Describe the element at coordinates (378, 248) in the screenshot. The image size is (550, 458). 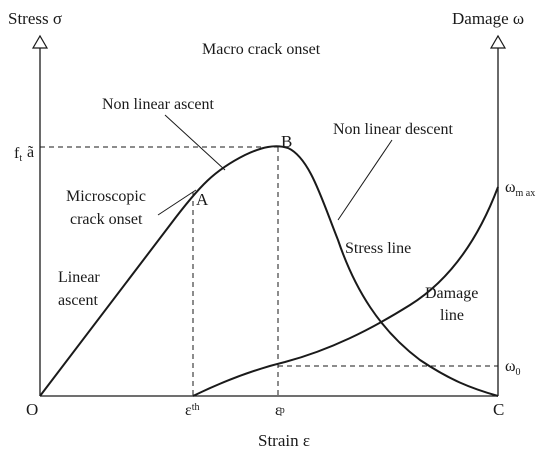
I see `stress-line-annotation: Stress line` at that location.